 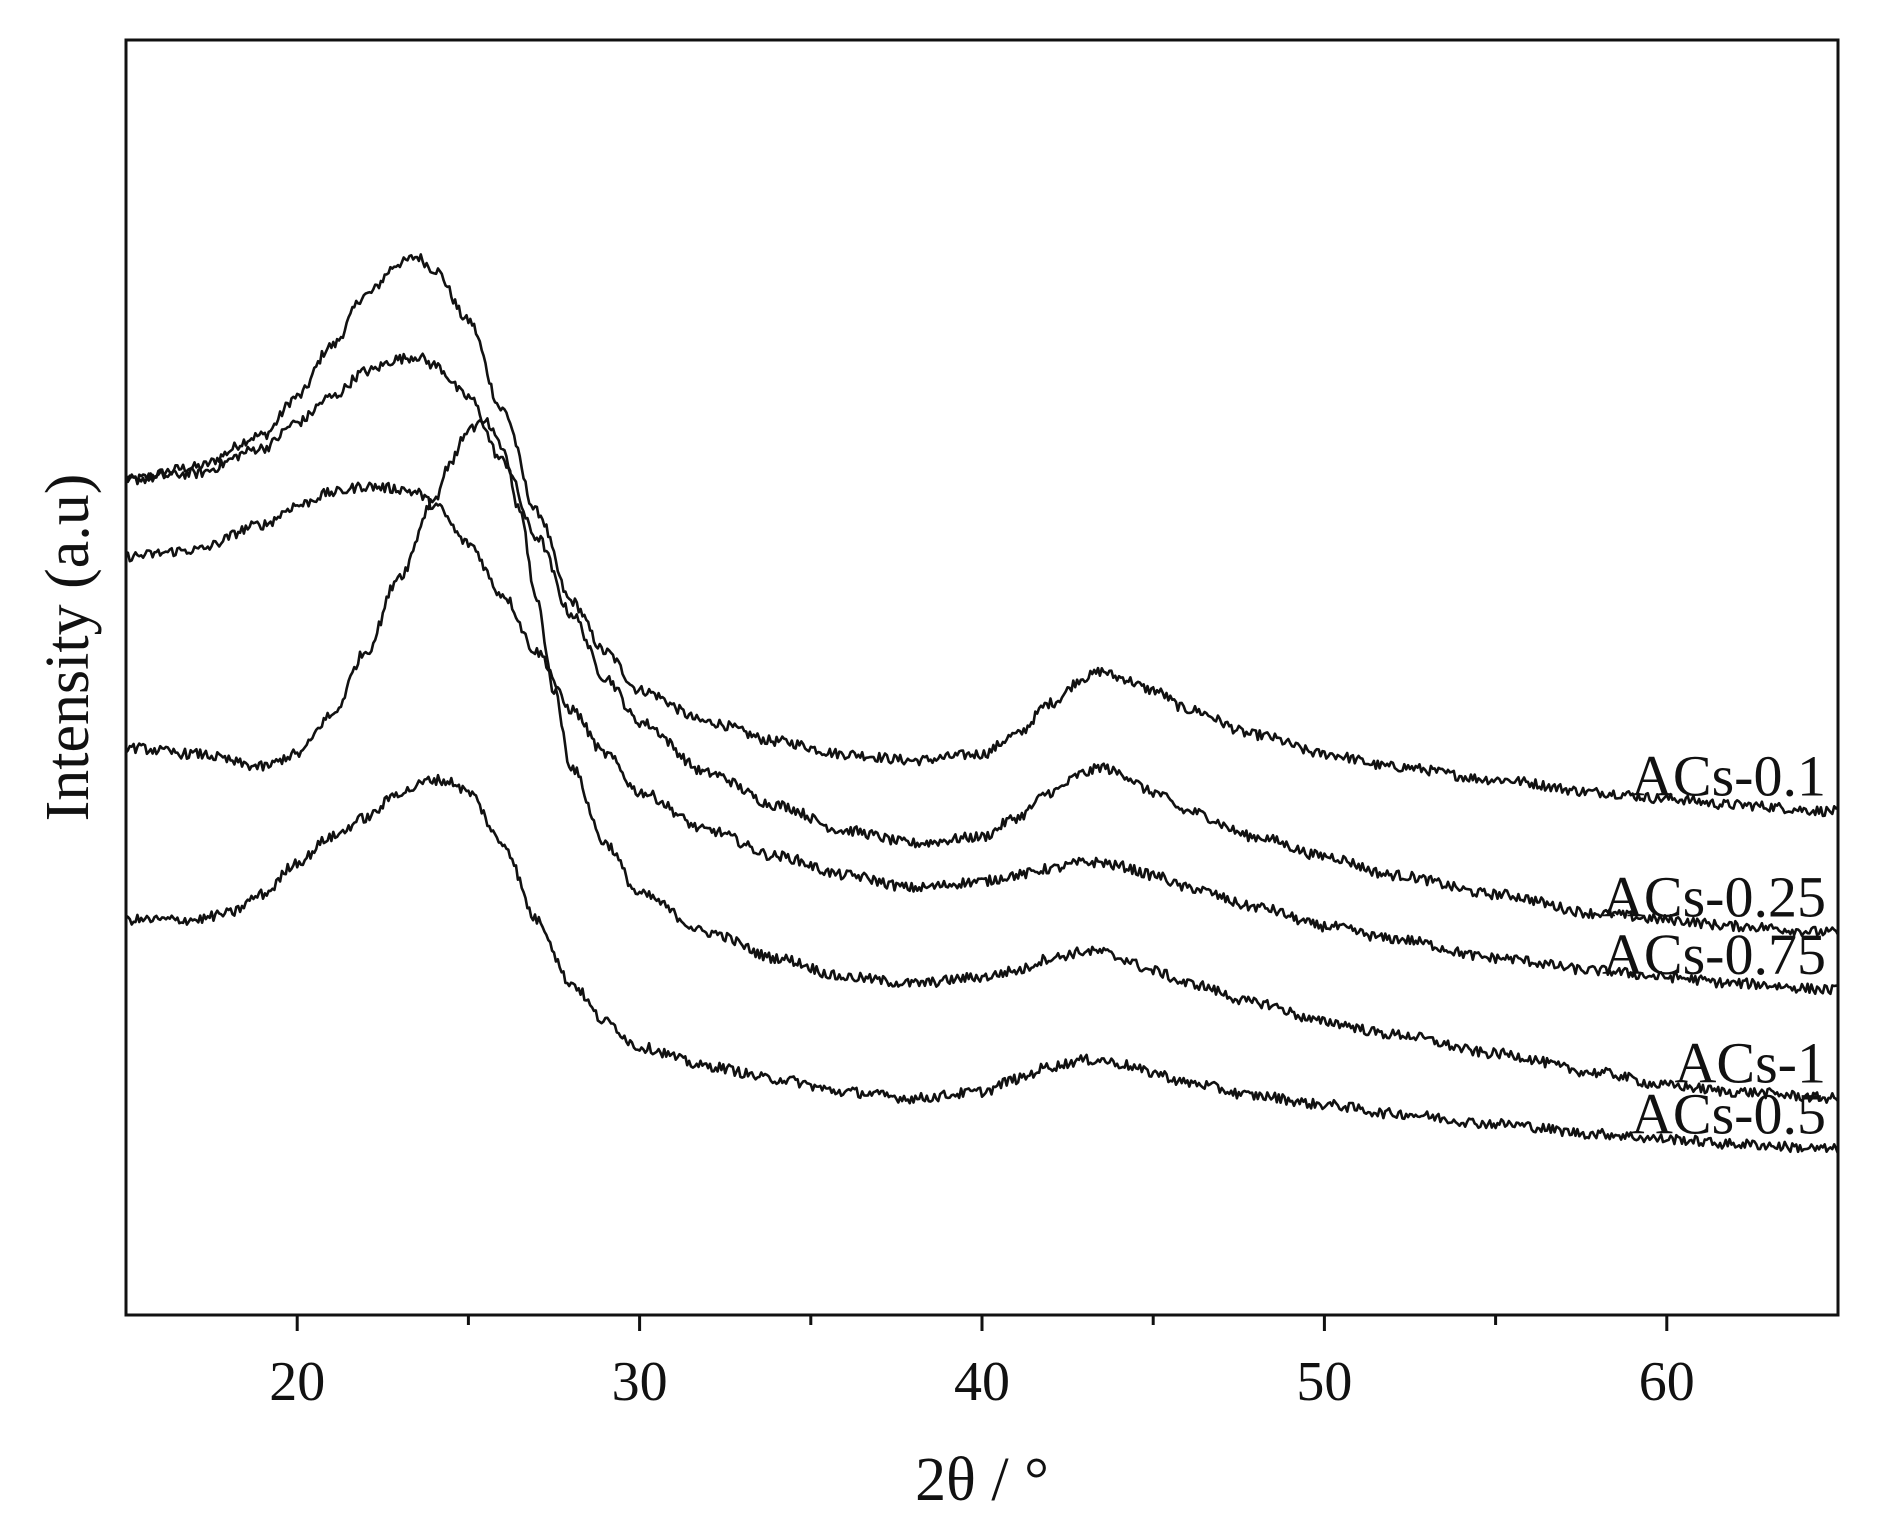 I want to click on x-tick-label-20: 20, so click(x=297, y=1382).